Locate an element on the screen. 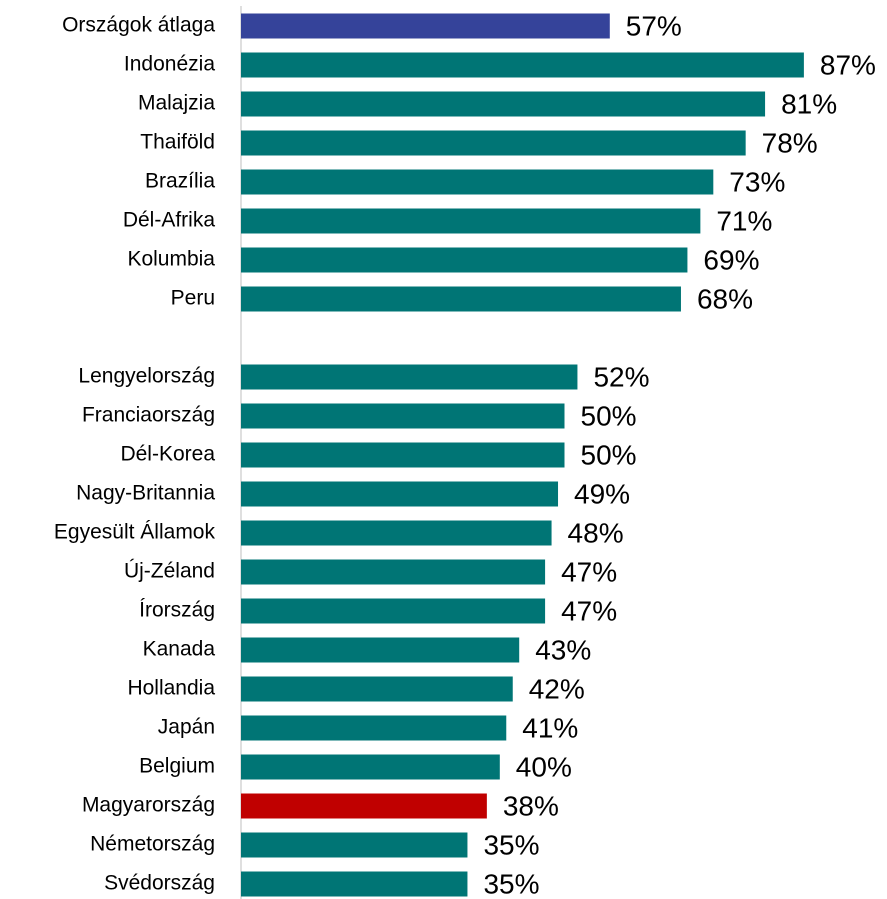  category-label: Nagy-Britannia is located at coordinates (145, 493).